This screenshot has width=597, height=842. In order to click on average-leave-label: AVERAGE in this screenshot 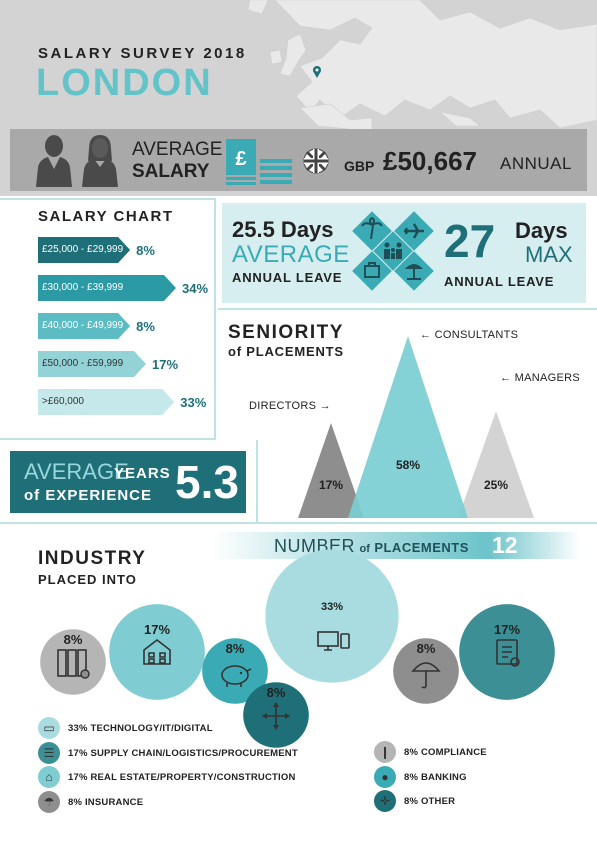, I will do `click(291, 254)`.